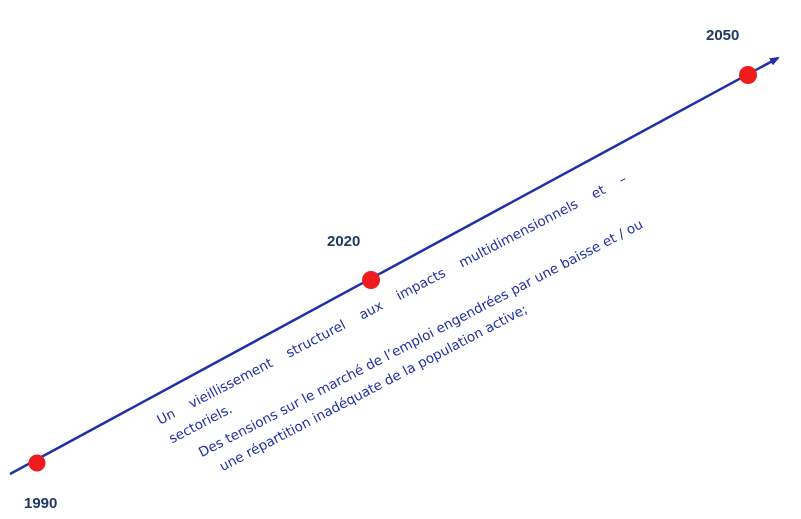  I want to click on marker-1990, so click(37, 463).